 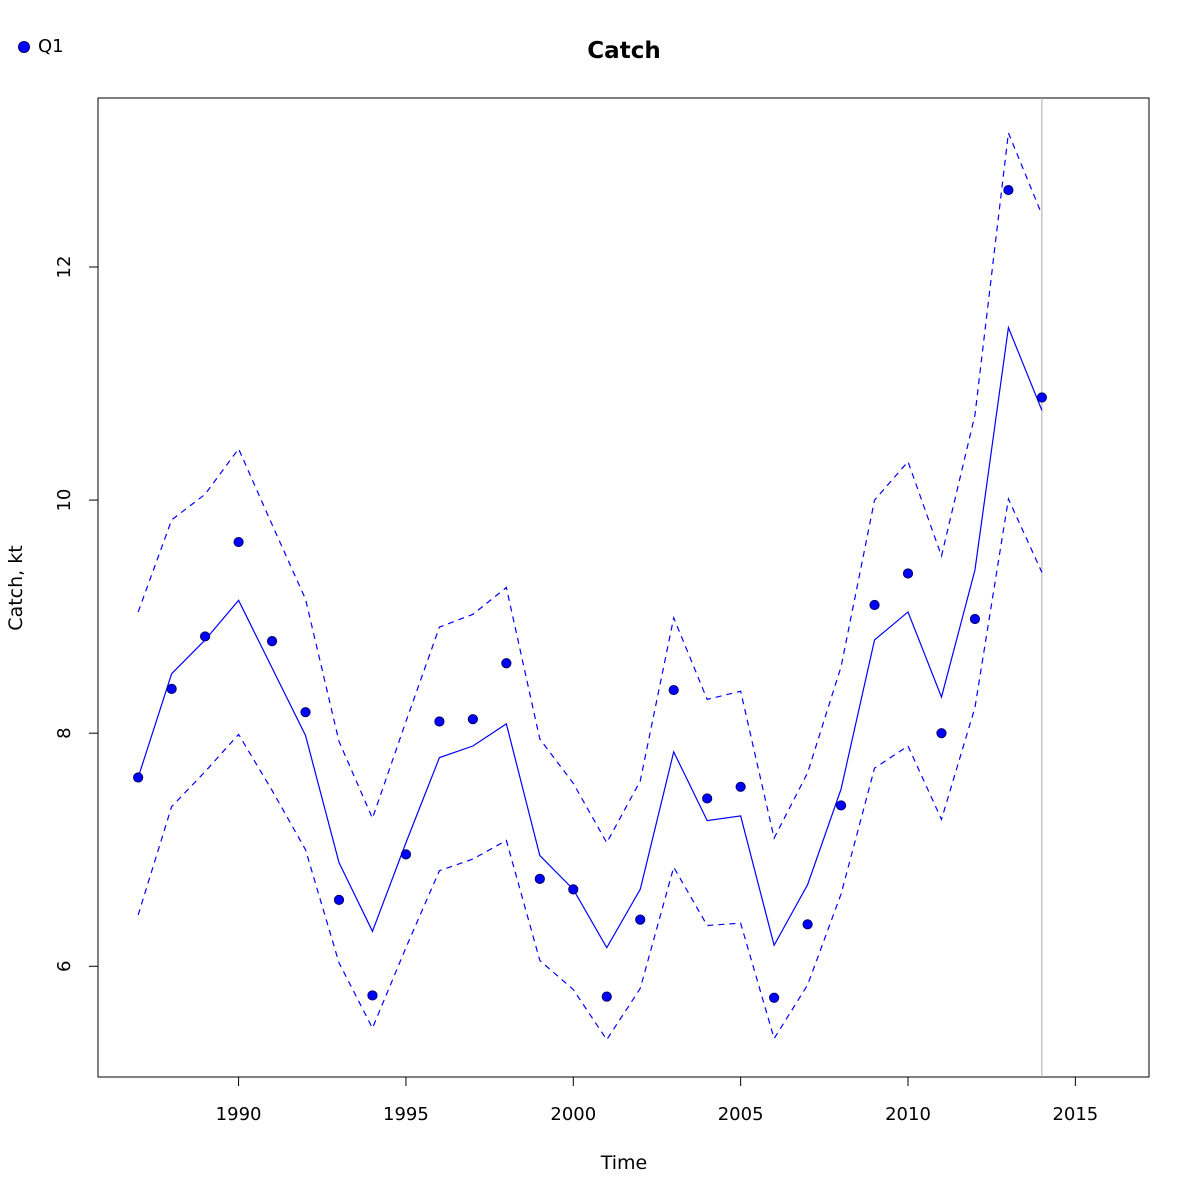 What do you see at coordinates (573, 1114) in the screenshot?
I see `x-tick-label: 2000` at bounding box center [573, 1114].